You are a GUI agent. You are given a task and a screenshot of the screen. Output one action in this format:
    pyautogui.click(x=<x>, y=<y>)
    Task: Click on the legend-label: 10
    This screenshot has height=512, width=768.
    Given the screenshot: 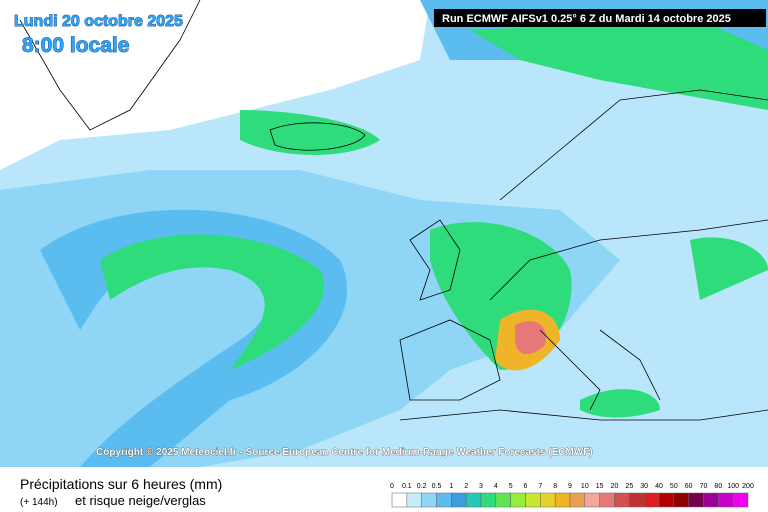 What is the action you would take?
    pyautogui.click(x=585, y=486)
    